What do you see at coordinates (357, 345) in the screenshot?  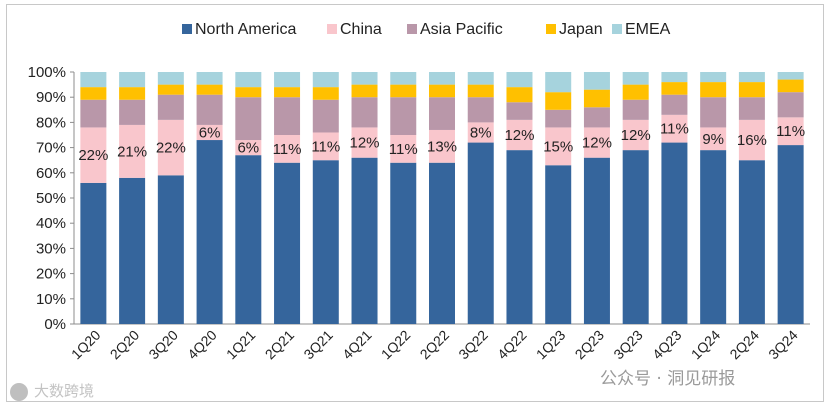 I see `x-tick-label: 4Q21` at bounding box center [357, 345].